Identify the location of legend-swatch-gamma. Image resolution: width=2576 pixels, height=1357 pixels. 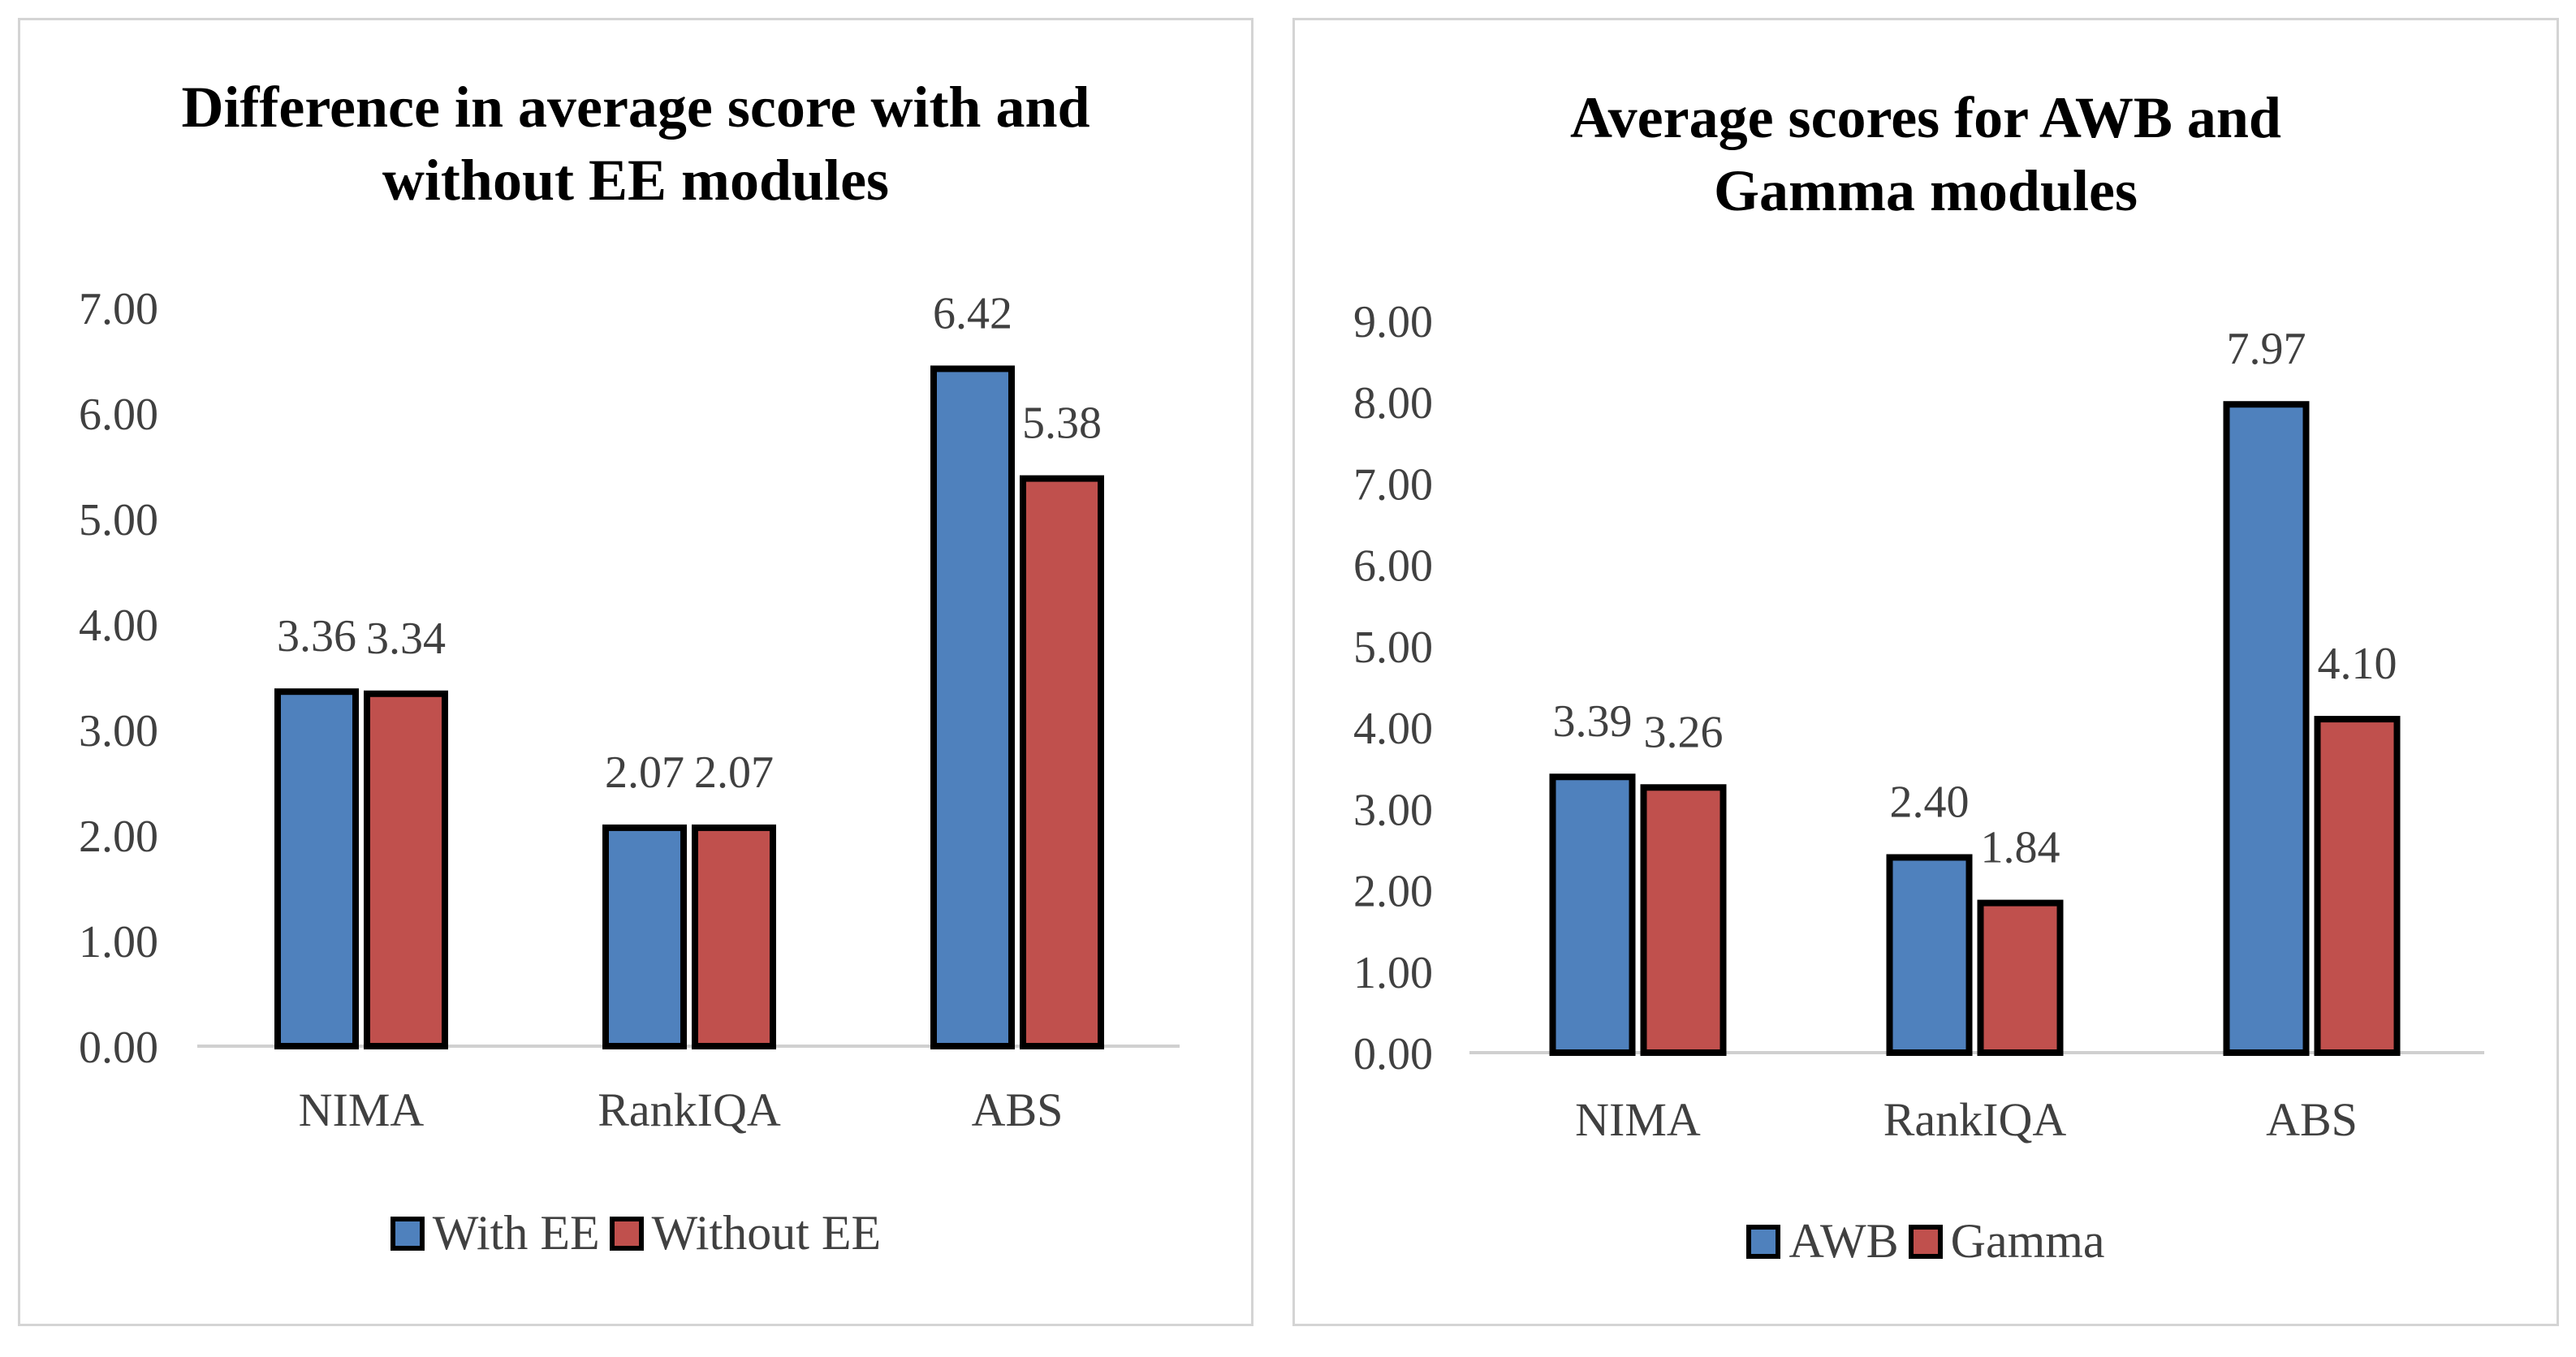
(1925, 1241).